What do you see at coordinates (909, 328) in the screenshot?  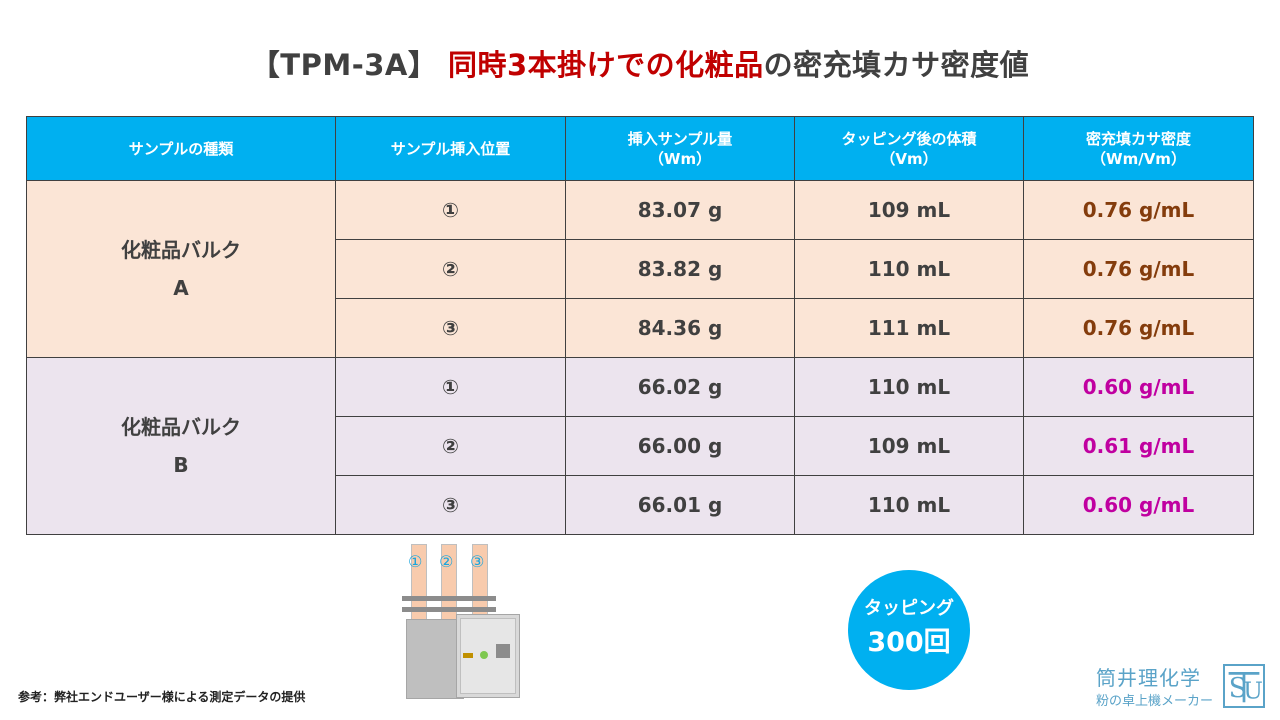 I see `volume-cell: 111 mL` at bounding box center [909, 328].